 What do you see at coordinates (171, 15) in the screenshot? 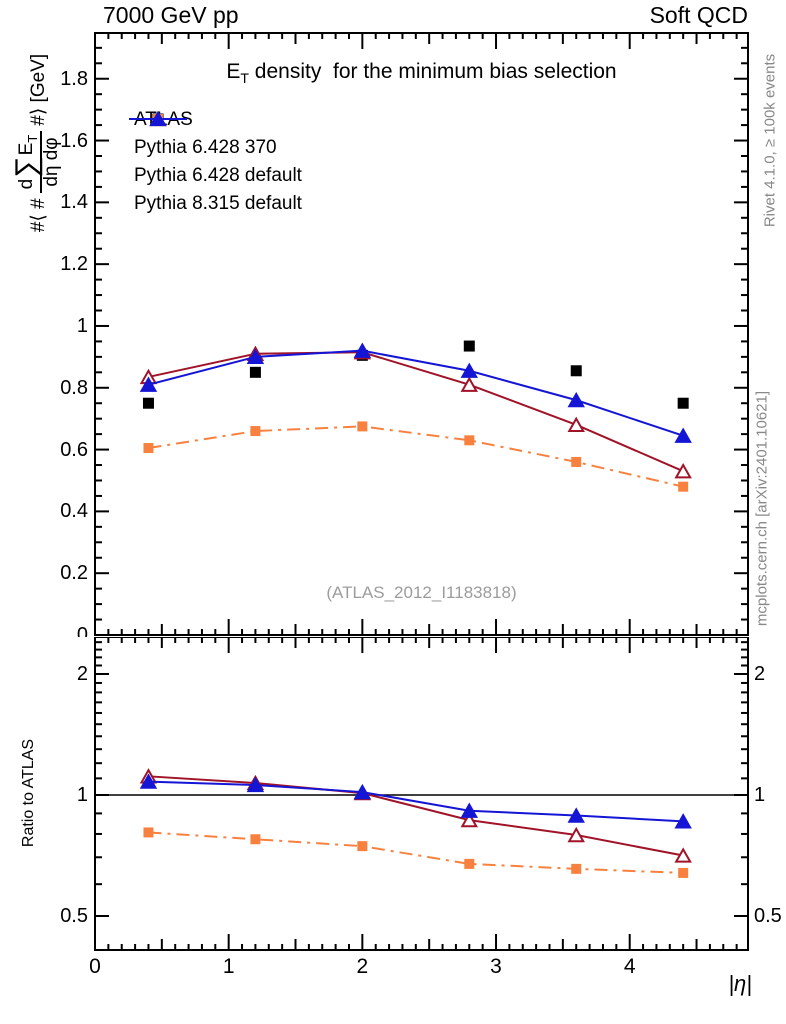
I see `beam-energy-header: 7000 GeV pp` at bounding box center [171, 15].